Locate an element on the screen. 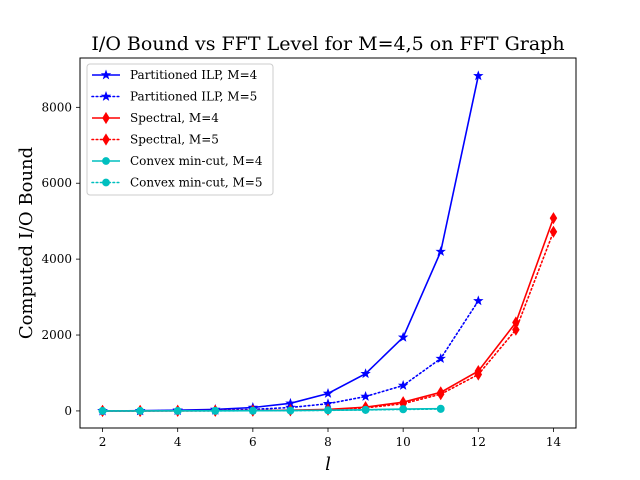 The height and width of the screenshot is (480, 640). legend-entry-0: Partitioned ILP, M=4 is located at coordinates (175, 75).